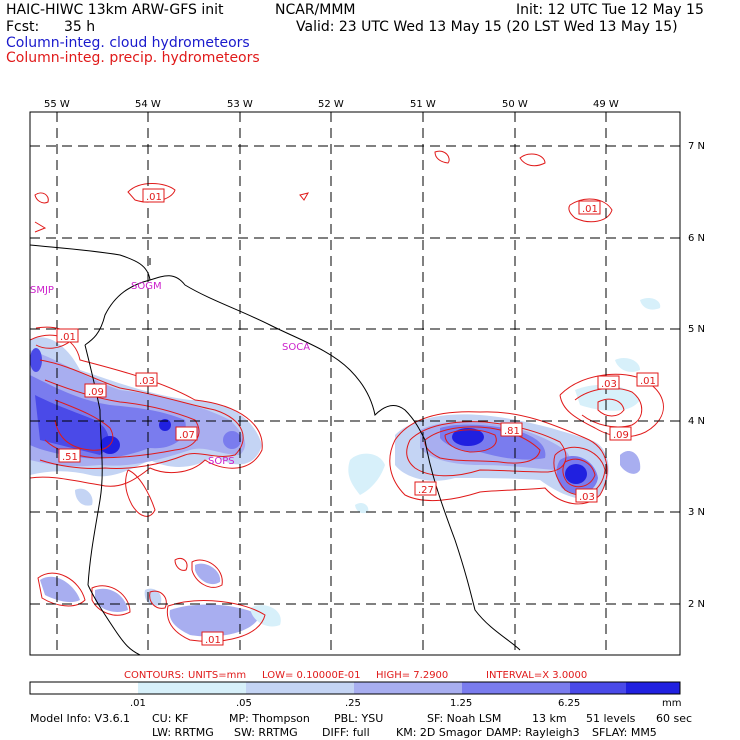 This screenshot has height=740, width=740. I want to click on model-info-dt: 60 sec, so click(674, 718).